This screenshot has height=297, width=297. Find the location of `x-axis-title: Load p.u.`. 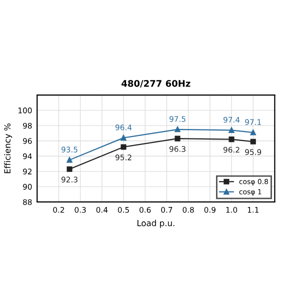

x-axis-title: Load p.u. is located at coordinates (155, 224).